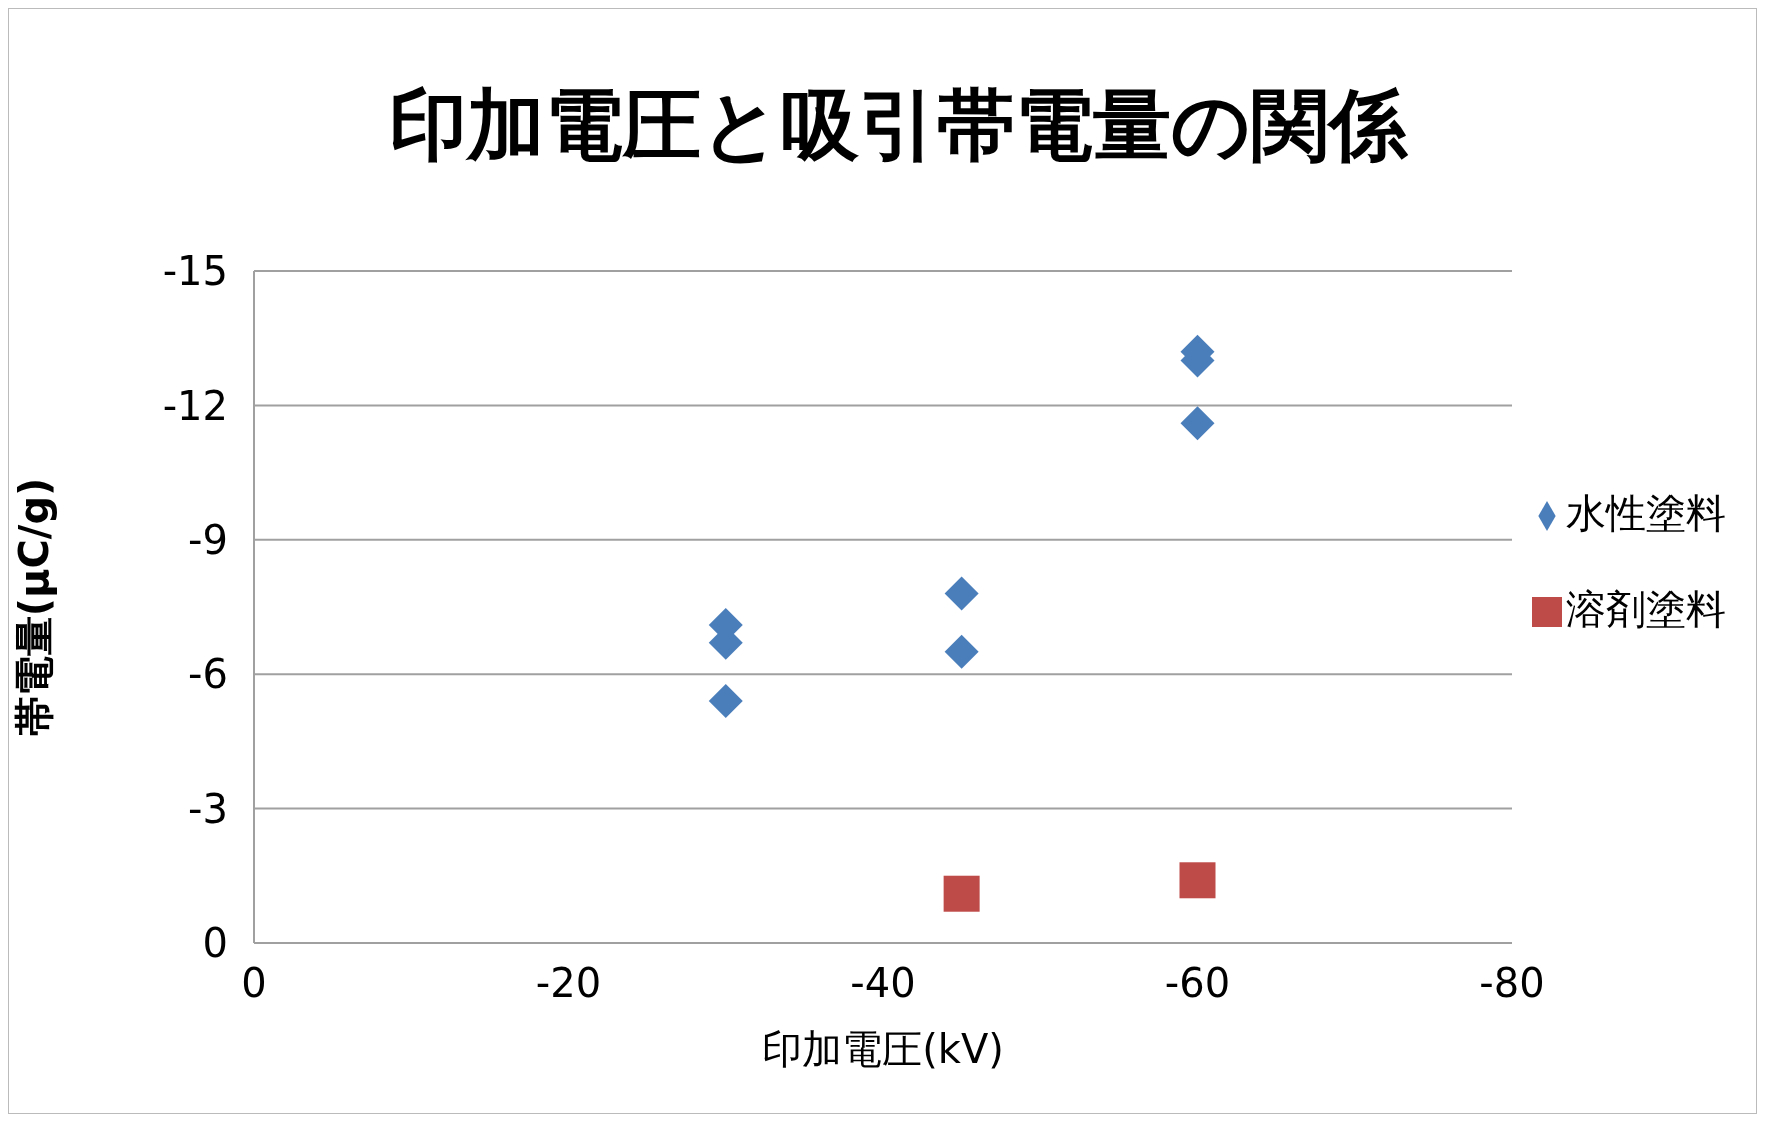 Image resolution: width=1765 pixels, height=1122 pixels. I want to click on y-tick-label: -12, so click(195, 405).